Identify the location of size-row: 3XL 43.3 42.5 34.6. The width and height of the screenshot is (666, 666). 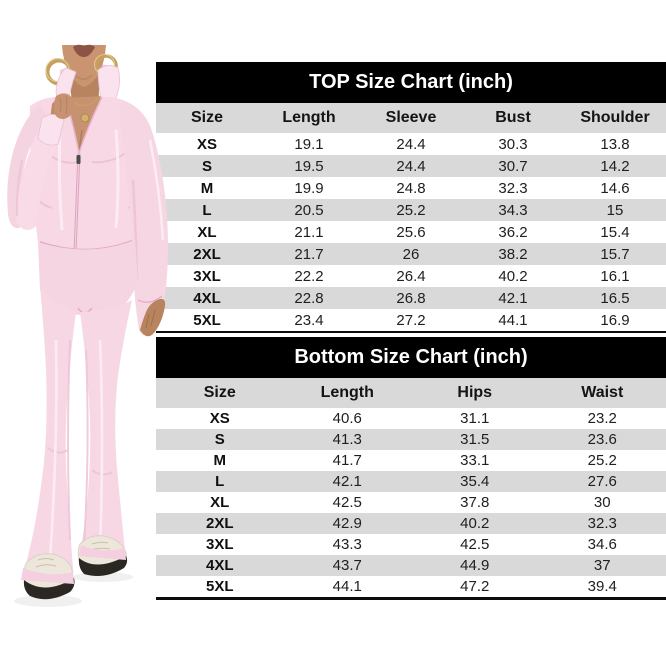
(411, 544).